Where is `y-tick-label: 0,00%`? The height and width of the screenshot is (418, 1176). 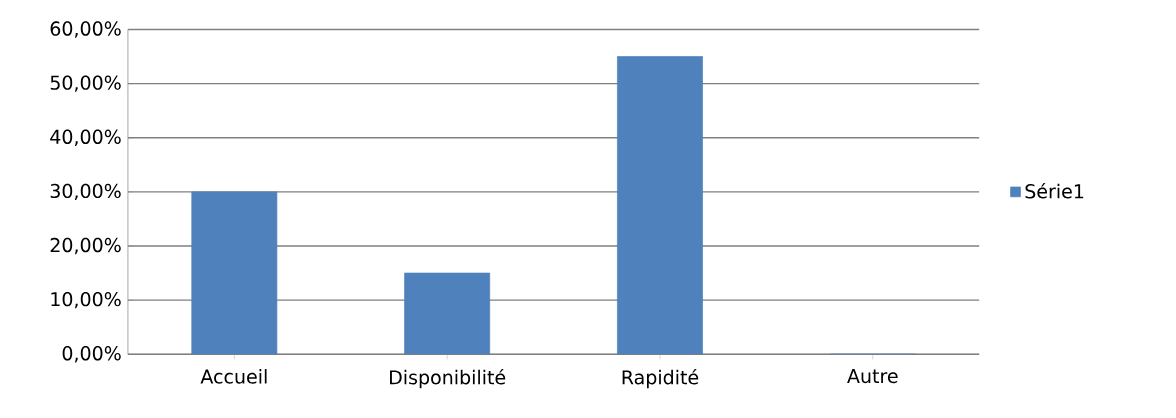 y-tick-label: 0,00% is located at coordinates (91, 354).